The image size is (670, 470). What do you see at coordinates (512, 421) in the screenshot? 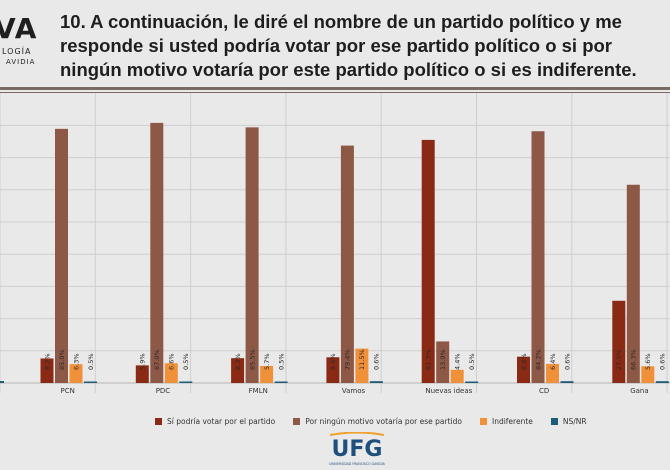
I see `legend-label: Indiferente` at bounding box center [512, 421].